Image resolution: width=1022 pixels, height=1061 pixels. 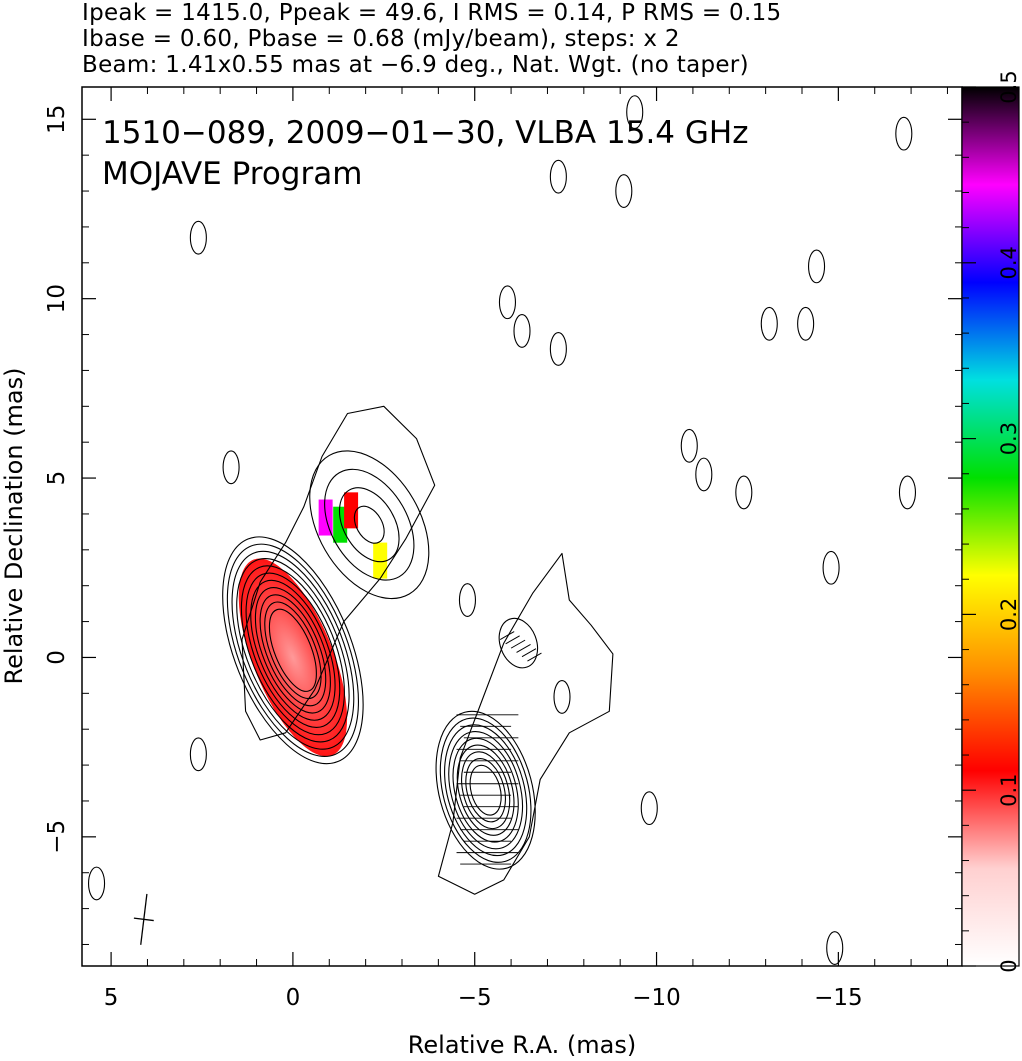 What do you see at coordinates (57, 478) in the screenshot?
I see `y-tick-label: 5` at bounding box center [57, 478].